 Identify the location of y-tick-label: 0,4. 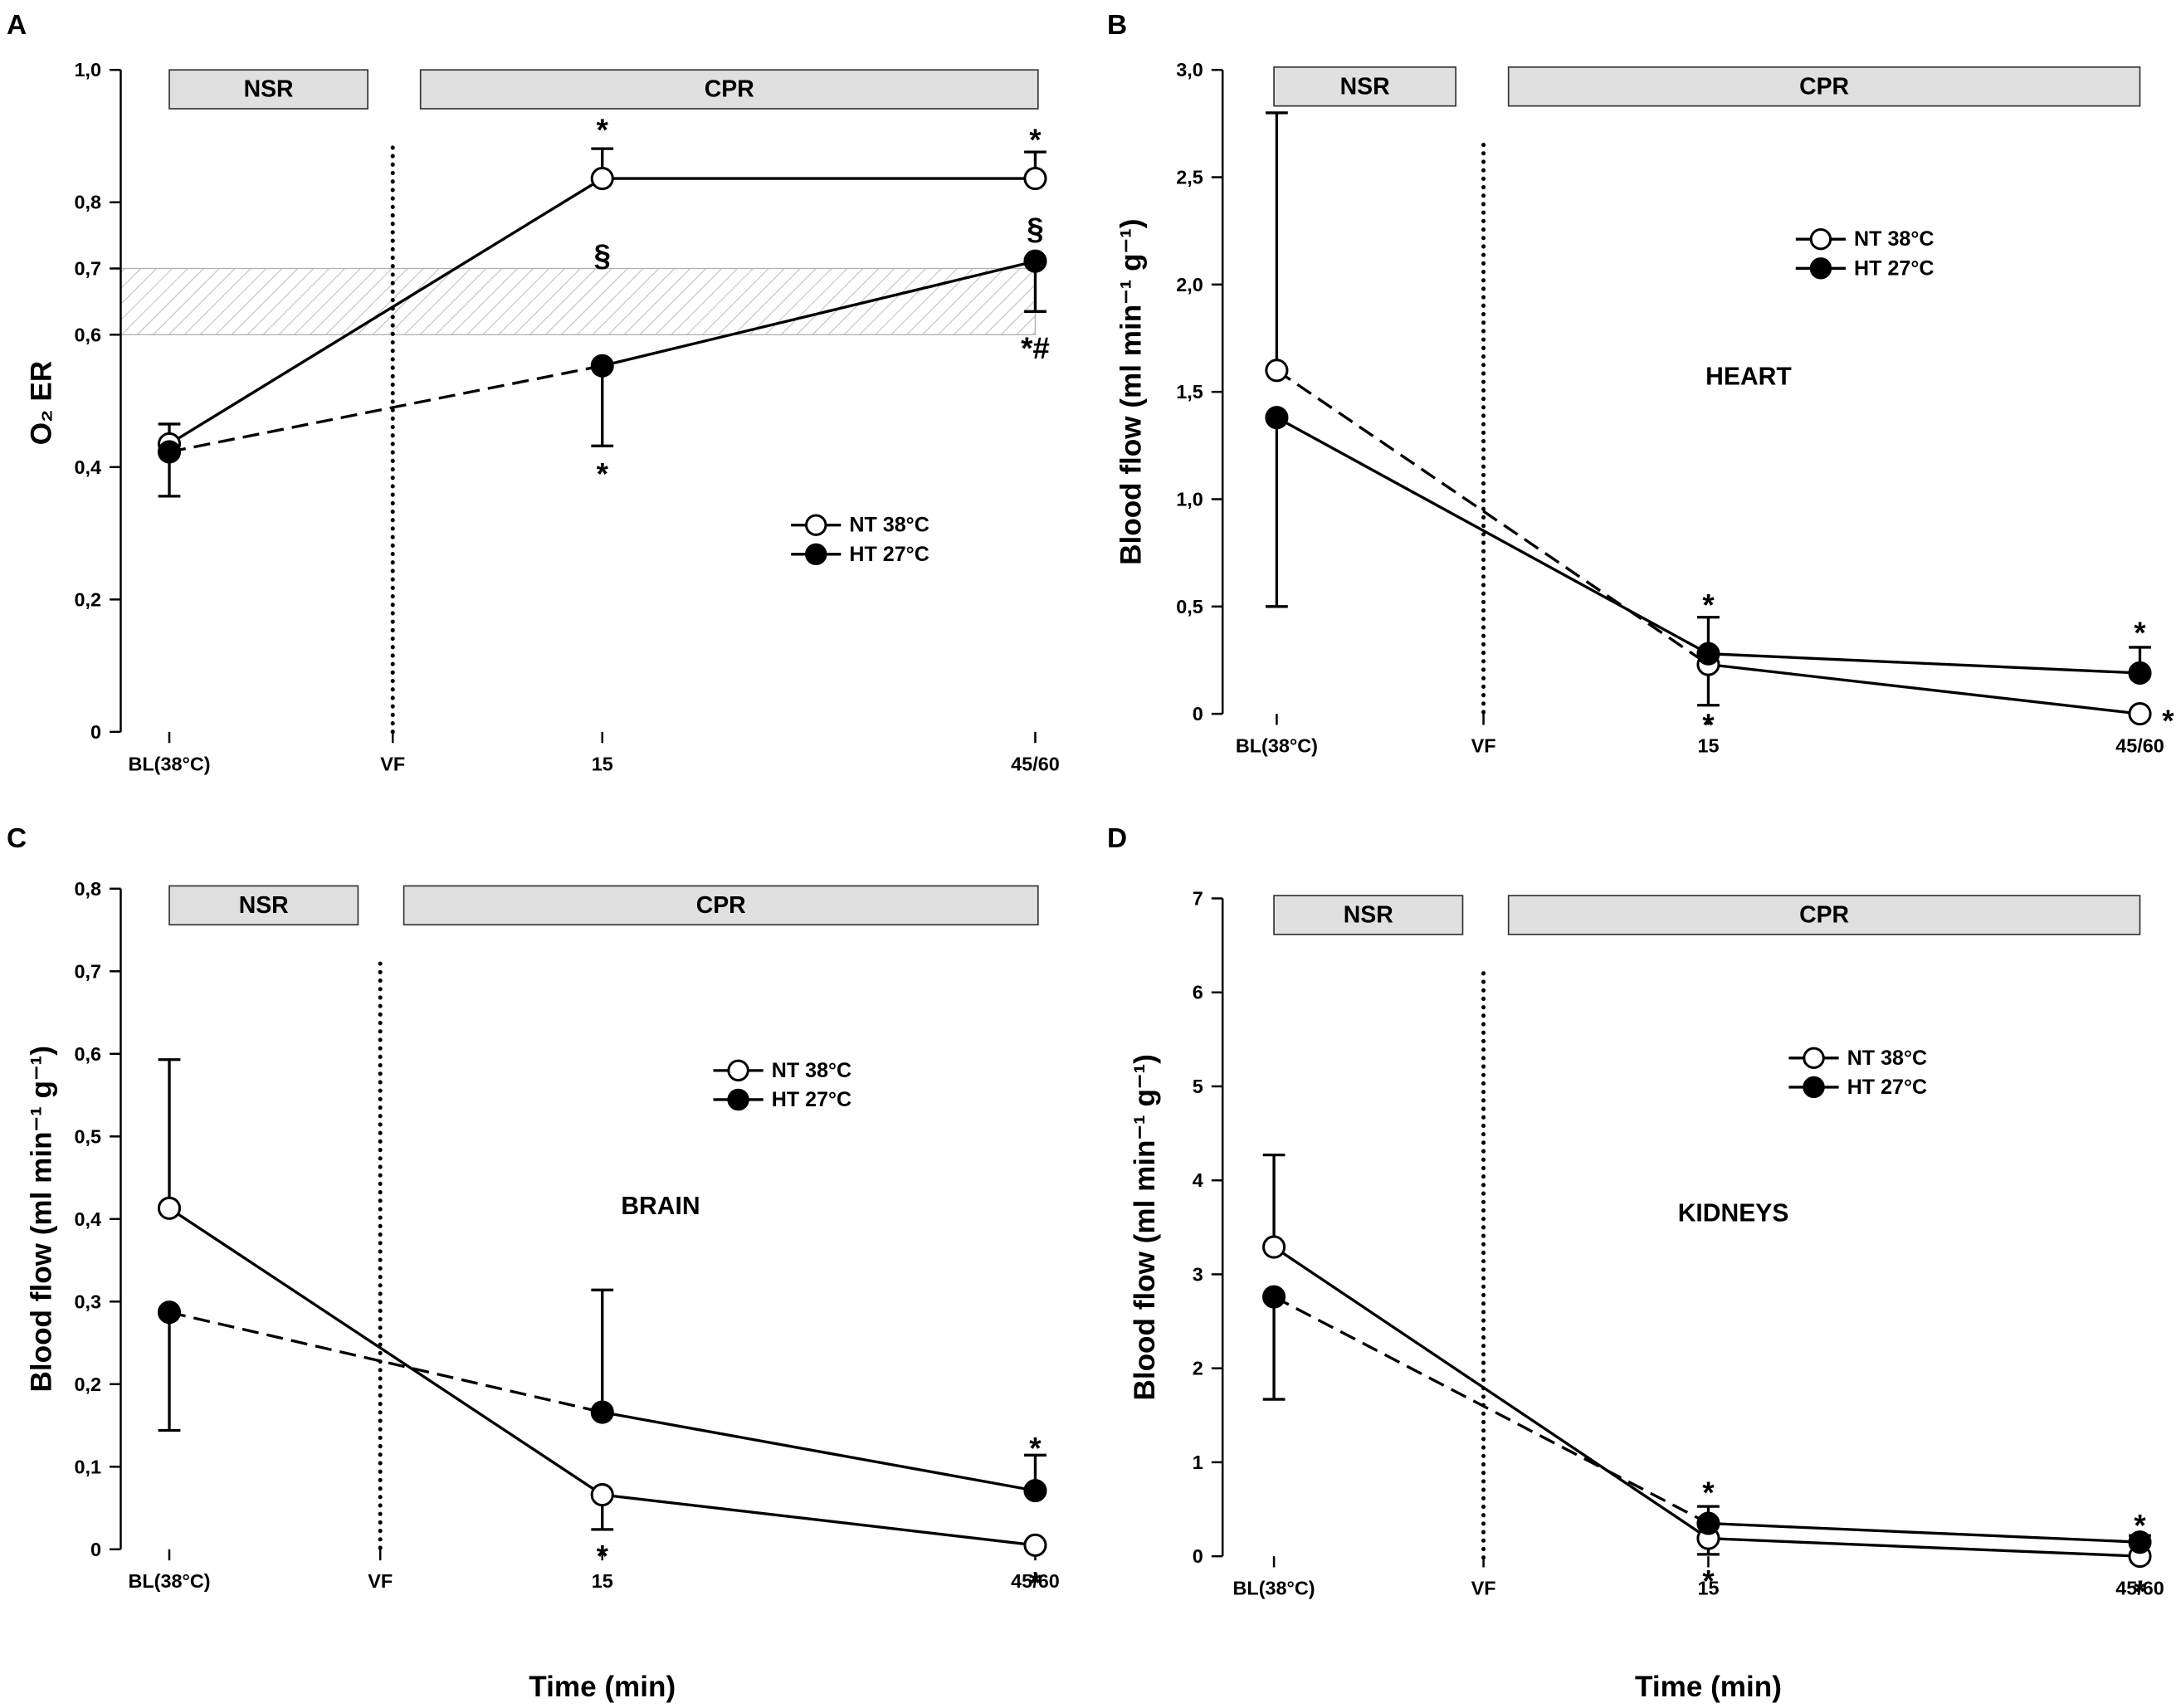
(88, 1219).